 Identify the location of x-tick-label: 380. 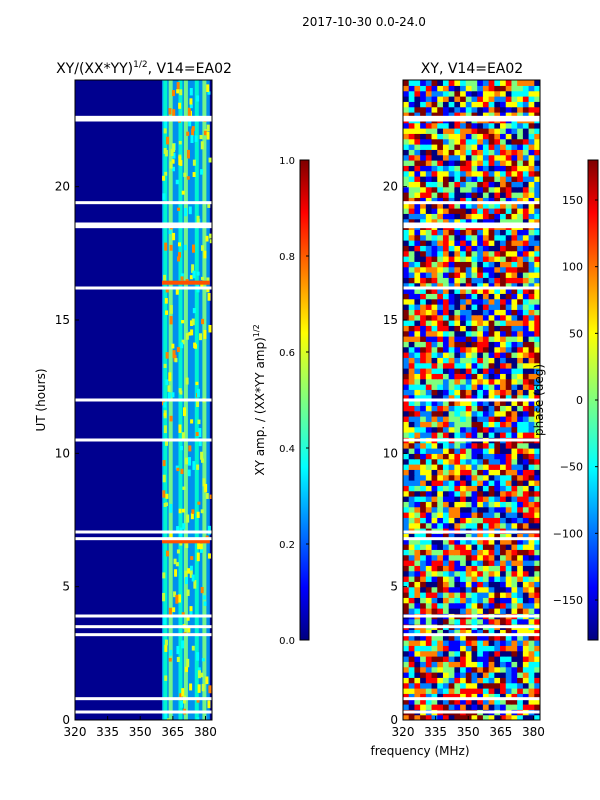
(533, 732).